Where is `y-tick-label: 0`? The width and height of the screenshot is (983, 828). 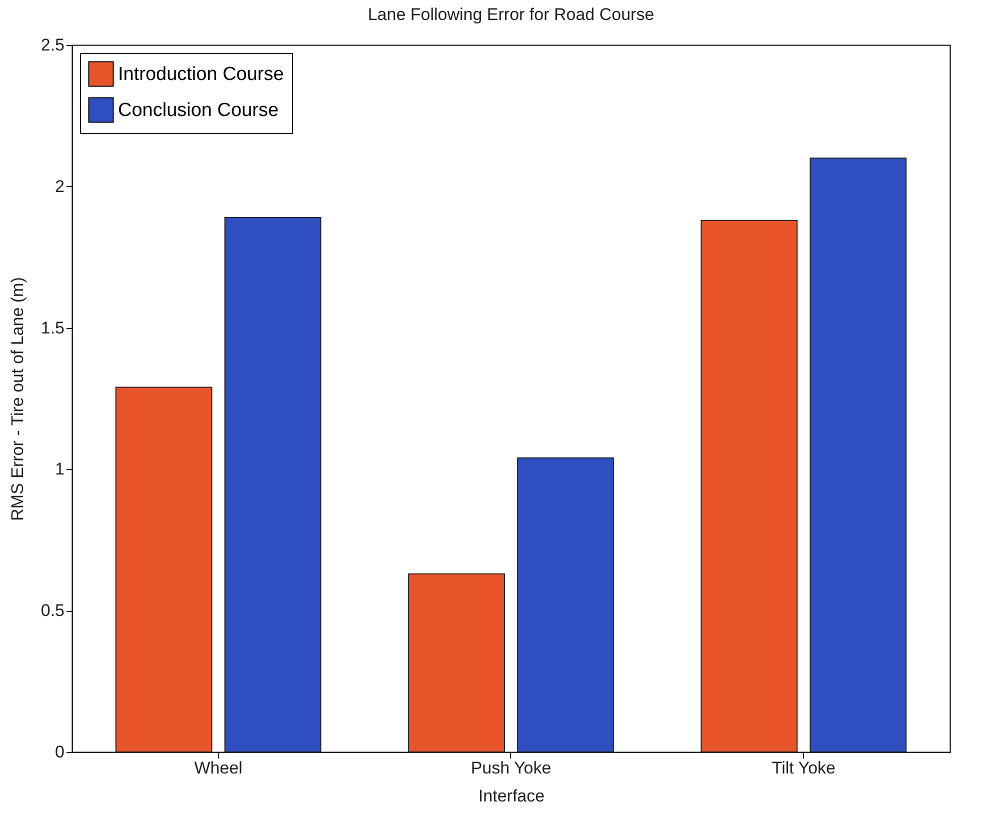
y-tick-label: 0 is located at coordinates (59, 752).